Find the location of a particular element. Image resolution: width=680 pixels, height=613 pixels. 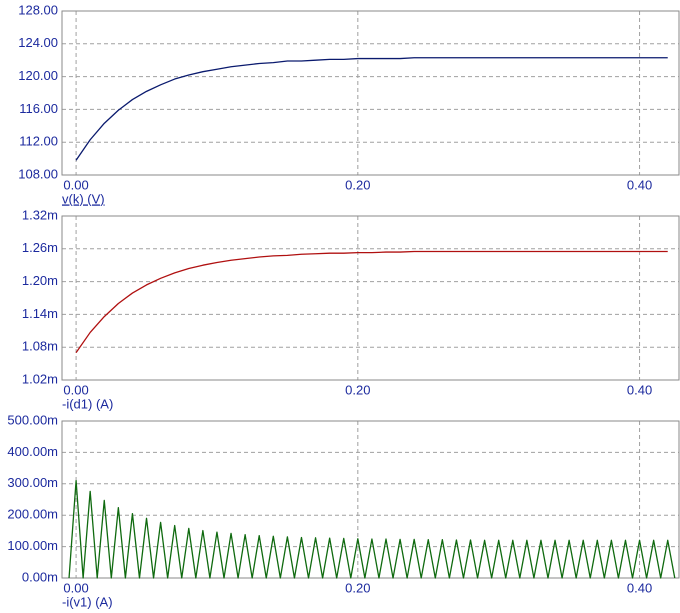

y-tick-label: 300.00m is located at coordinates (32, 482).